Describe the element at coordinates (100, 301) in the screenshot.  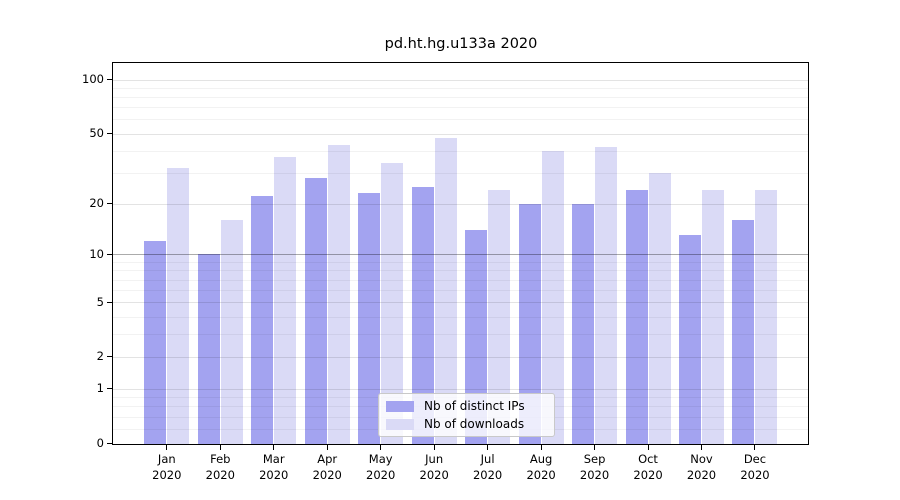
I see `y-tick-label: 5` at that location.